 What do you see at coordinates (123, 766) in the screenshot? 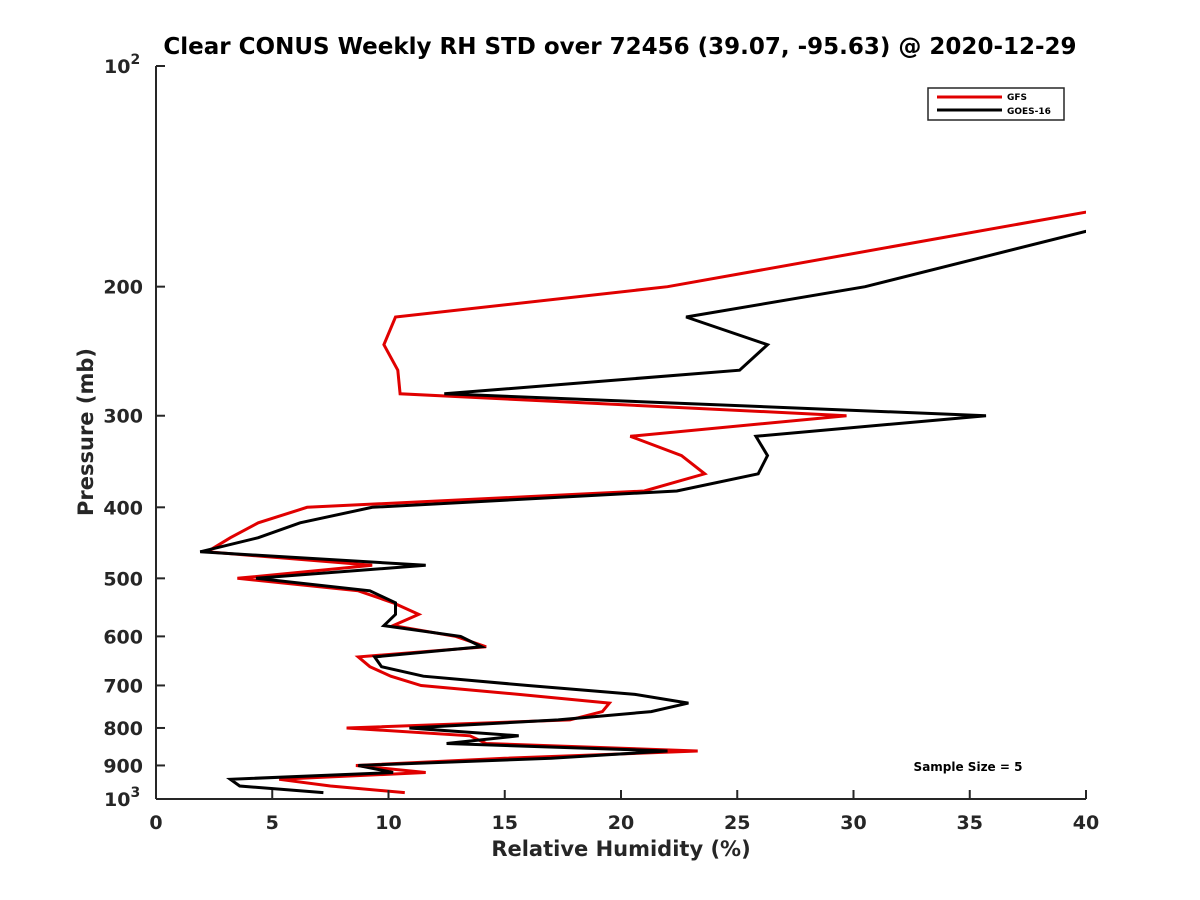
I see `y-tick-label: 900` at bounding box center [123, 766].